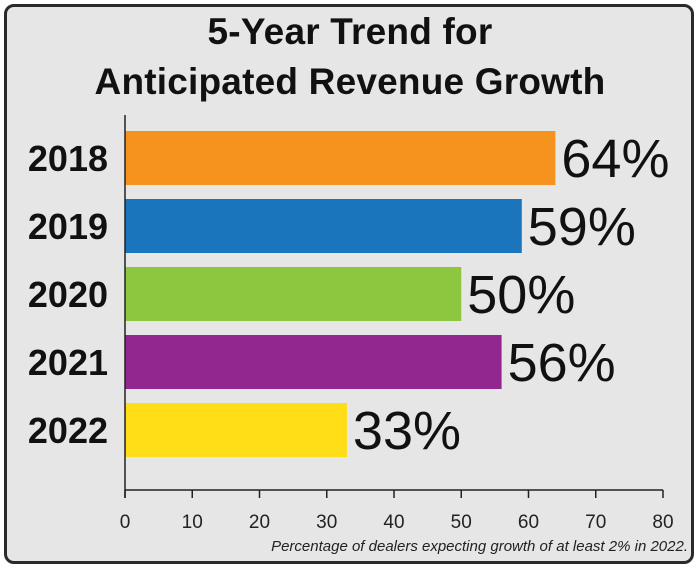  I want to click on x-tick-label-10: 10, so click(192, 522).